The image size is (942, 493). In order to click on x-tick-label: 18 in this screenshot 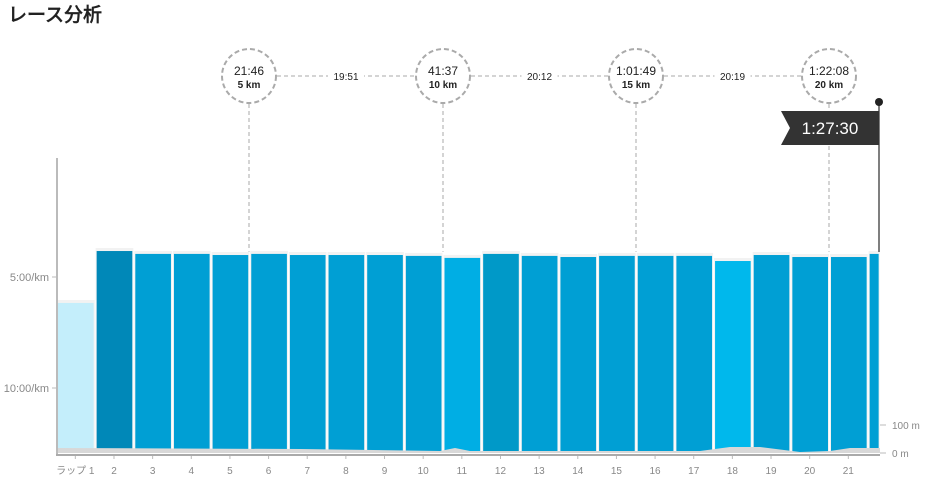, I will do `click(733, 471)`.